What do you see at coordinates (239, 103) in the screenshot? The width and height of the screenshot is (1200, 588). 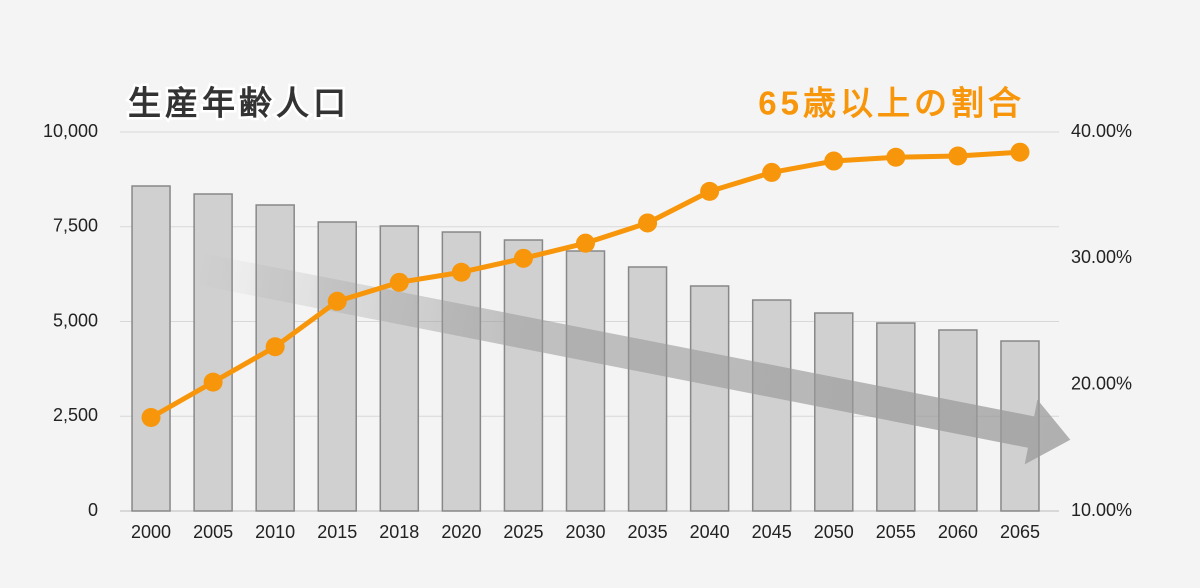 I see `left-title: 生産年齢人口` at bounding box center [239, 103].